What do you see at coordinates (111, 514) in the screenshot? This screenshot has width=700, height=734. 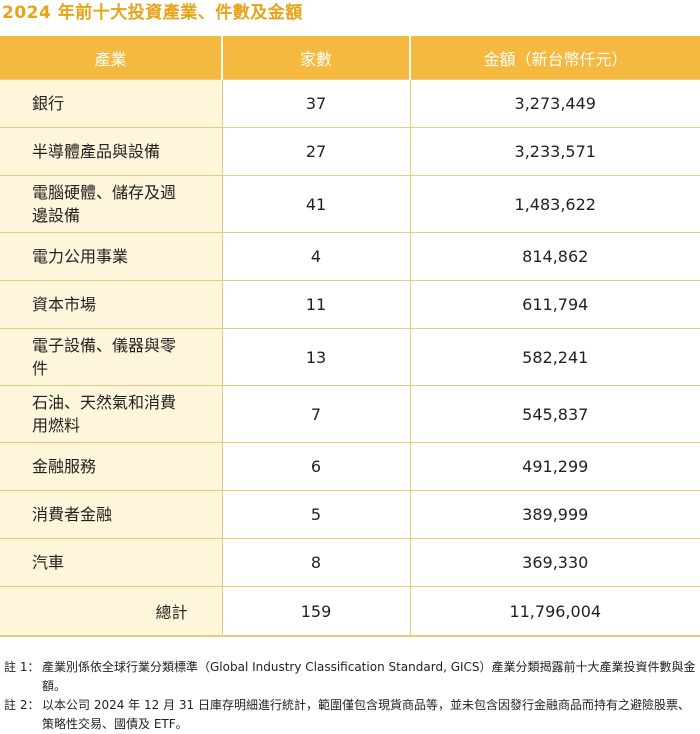 I see `industry-cell: 消費者金融` at bounding box center [111, 514].